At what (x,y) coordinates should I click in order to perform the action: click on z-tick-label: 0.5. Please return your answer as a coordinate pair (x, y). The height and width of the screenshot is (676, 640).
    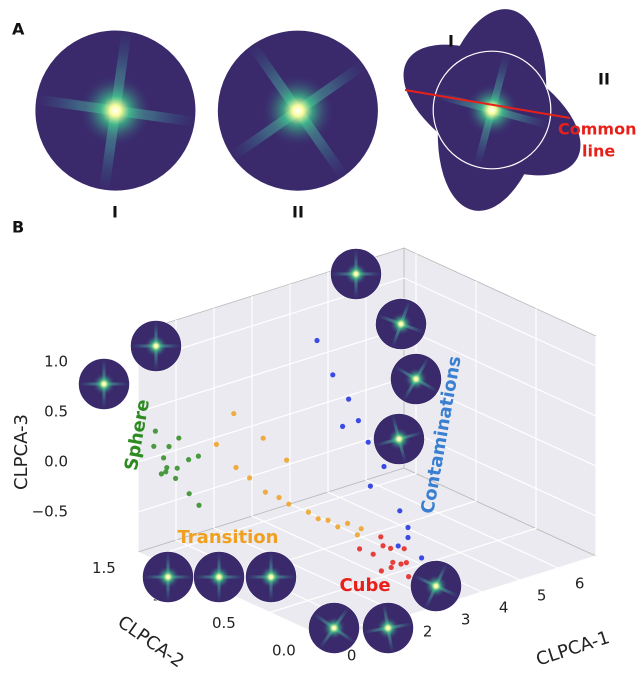
    Looking at the image, I should click on (56, 412).